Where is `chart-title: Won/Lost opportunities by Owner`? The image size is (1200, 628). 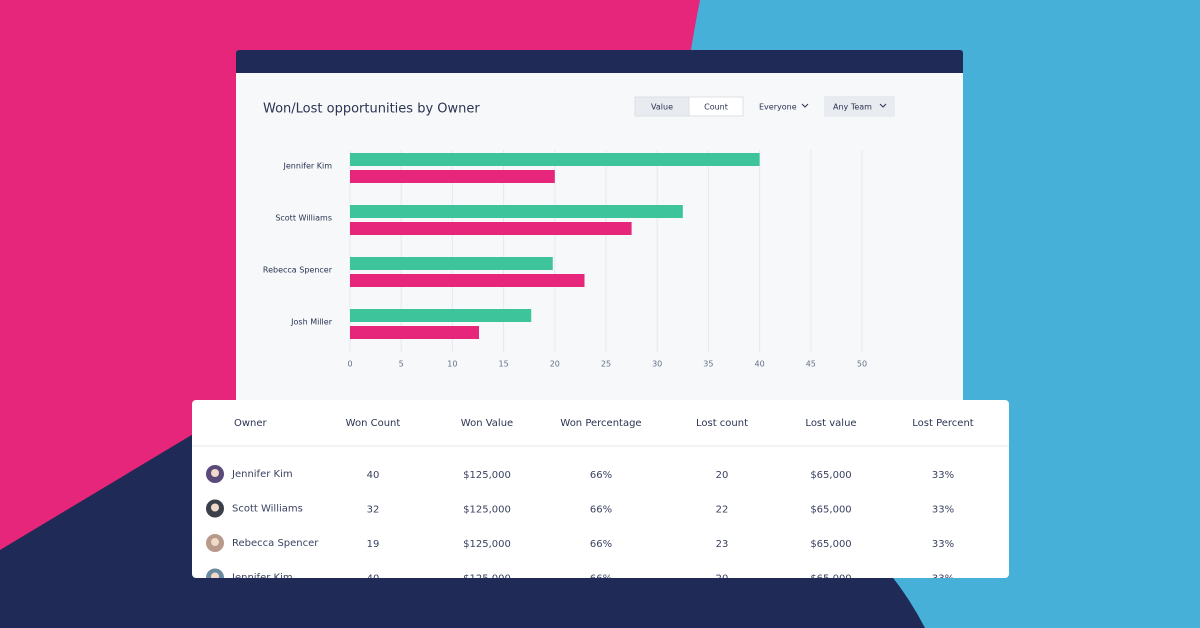 chart-title: Won/Lost opportunities by Owner is located at coordinates (371, 109).